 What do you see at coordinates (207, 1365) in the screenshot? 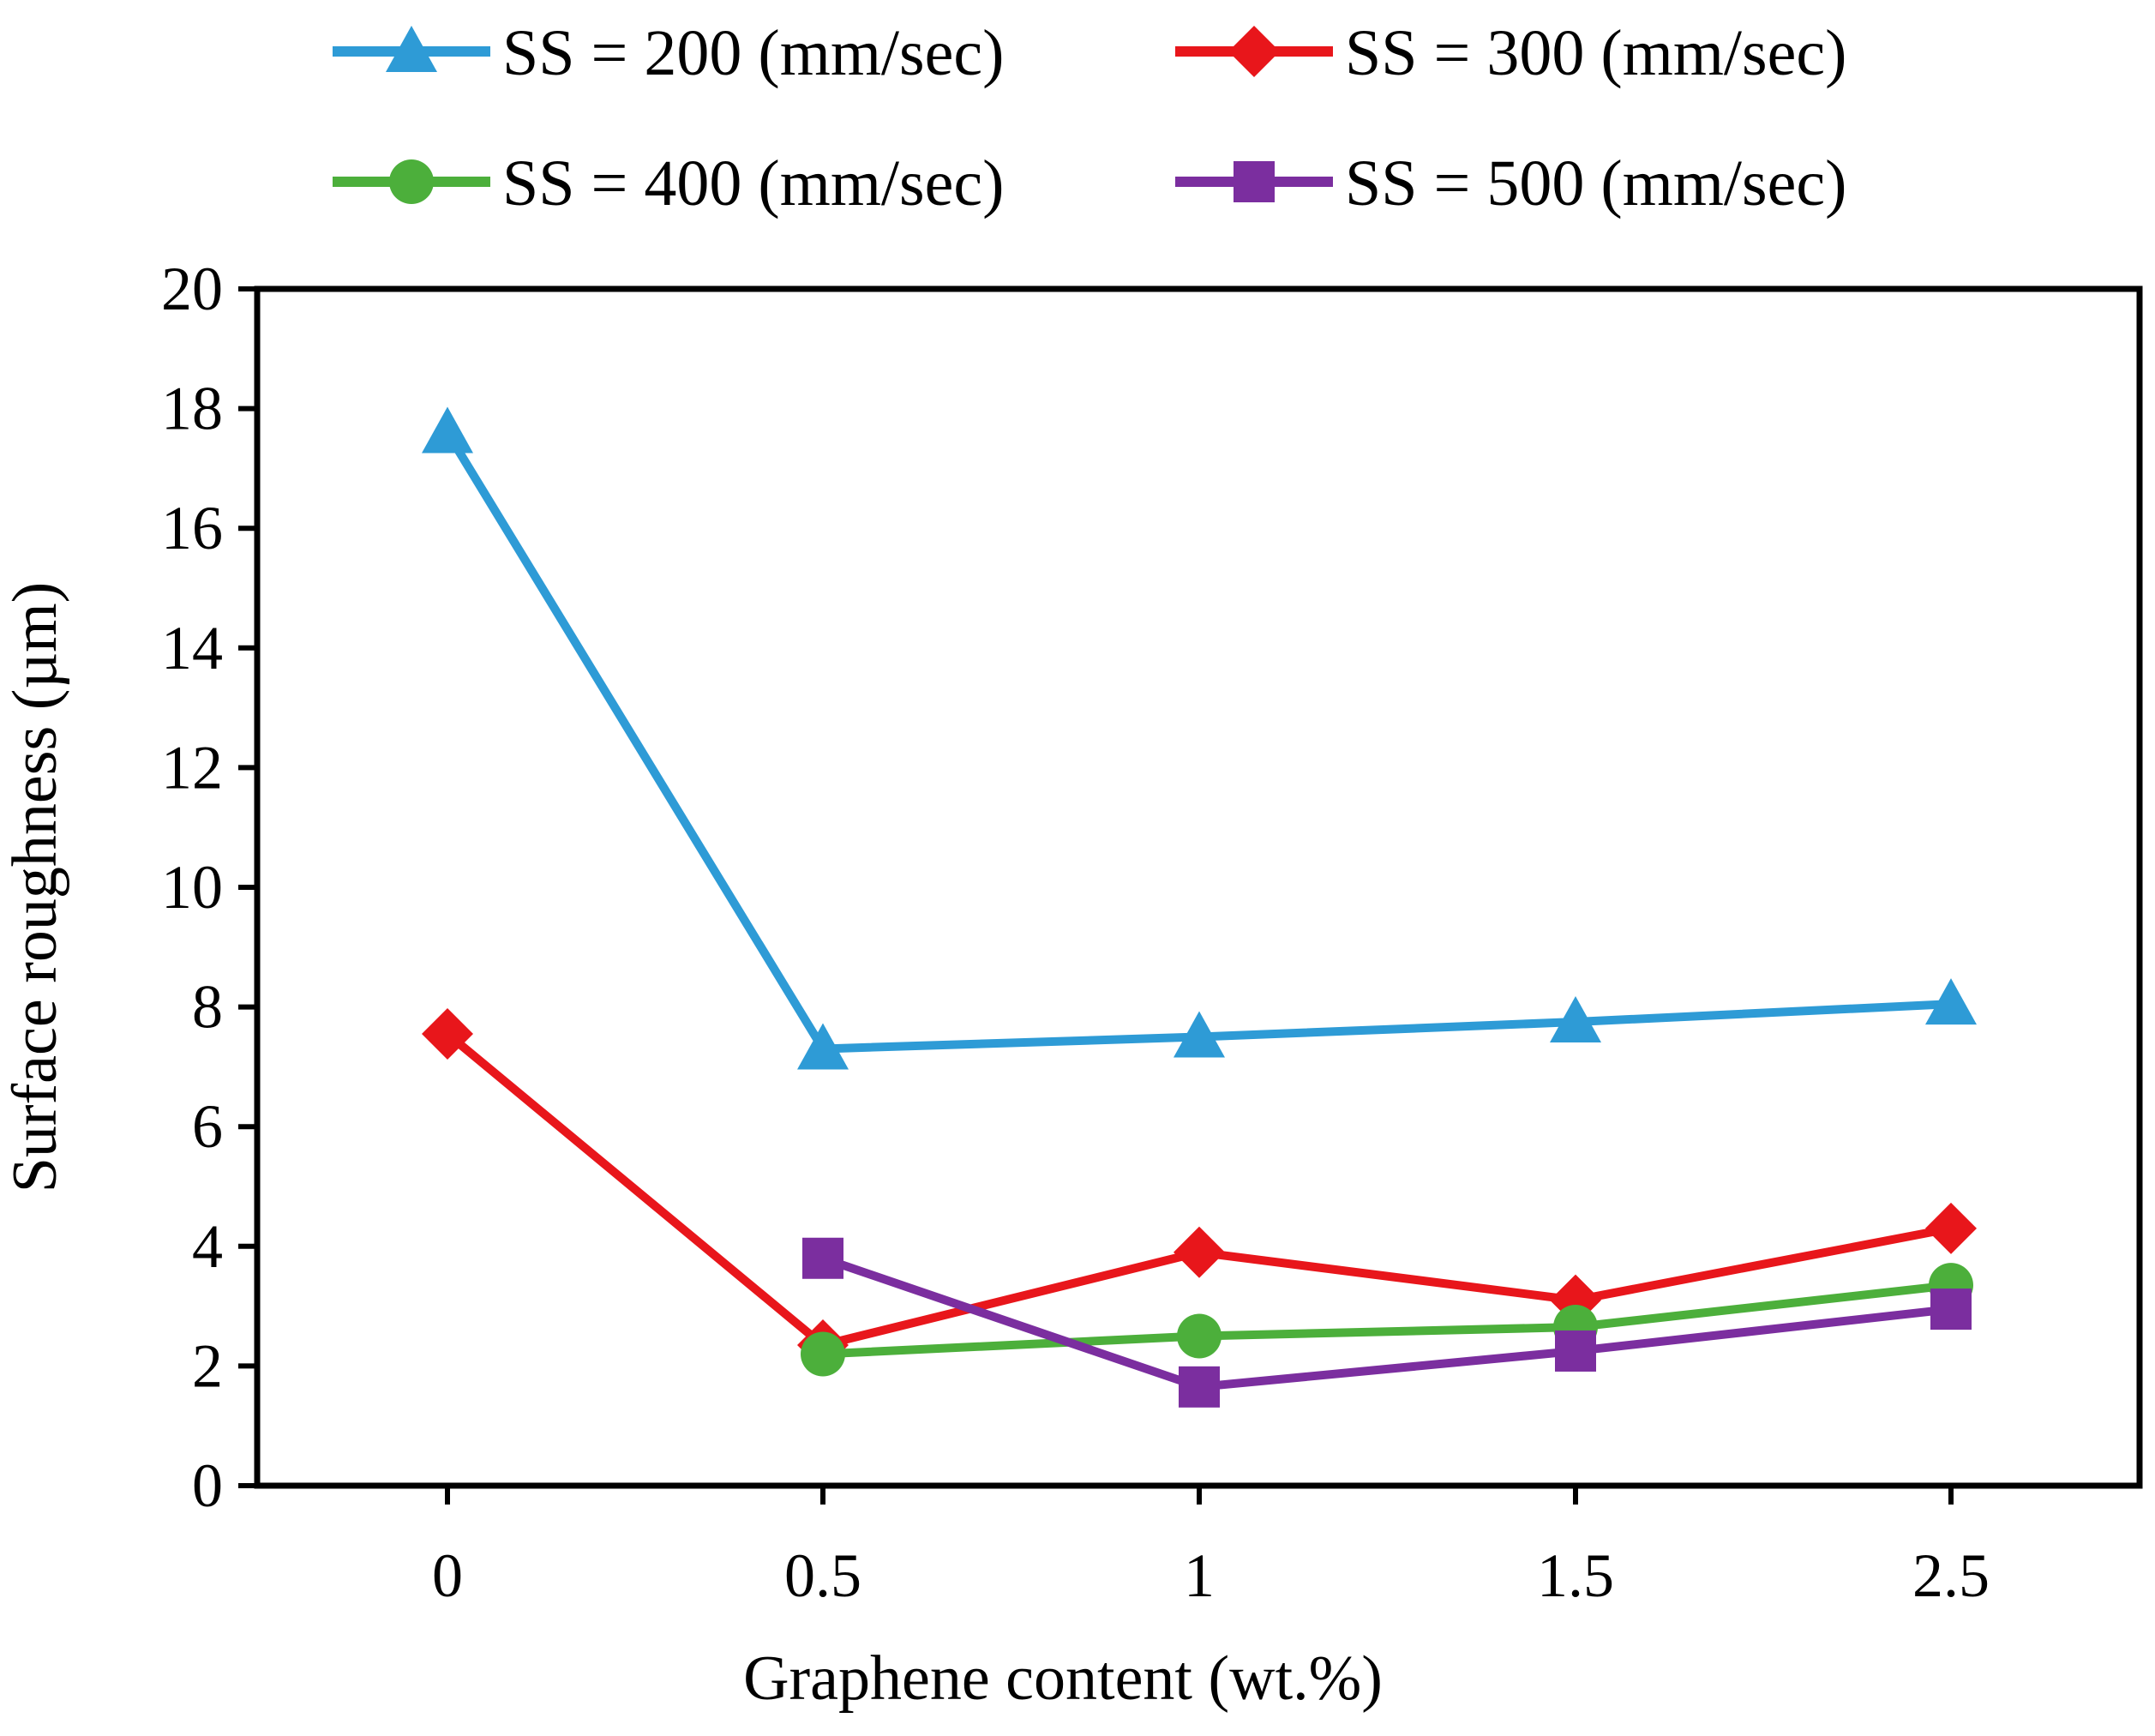
I see `y-tick-label: 2` at bounding box center [207, 1365].